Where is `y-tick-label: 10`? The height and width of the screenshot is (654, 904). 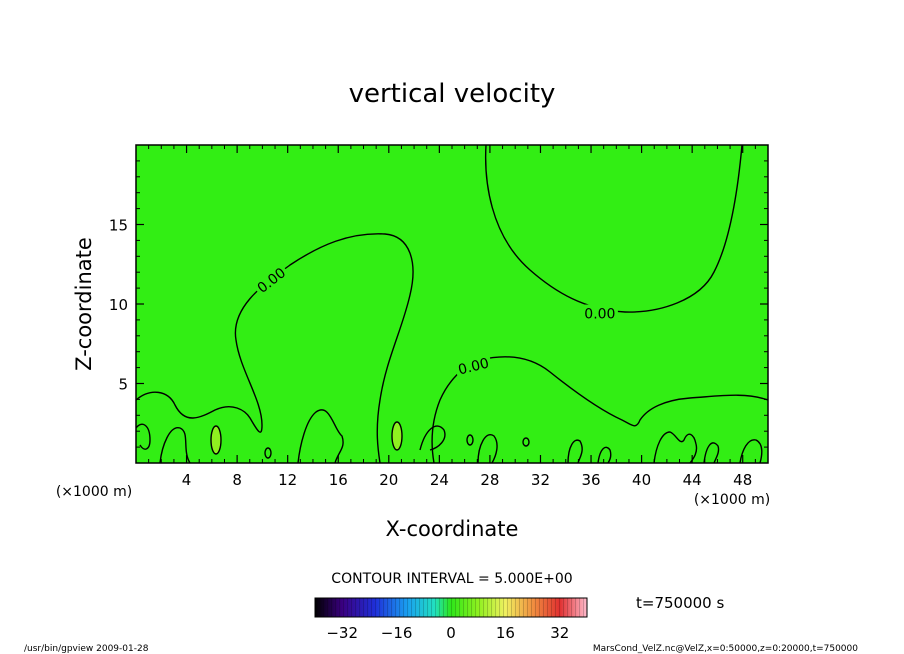 y-tick-label: 10 is located at coordinates (118, 305).